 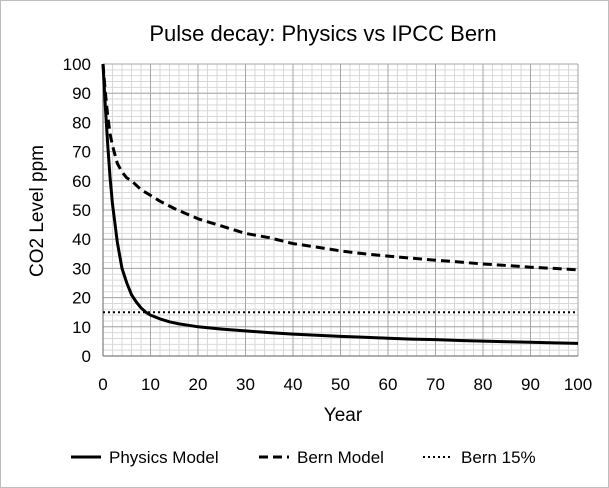 What do you see at coordinates (245, 384) in the screenshot?
I see `x-tick-label: 30` at bounding box center [245, 384].